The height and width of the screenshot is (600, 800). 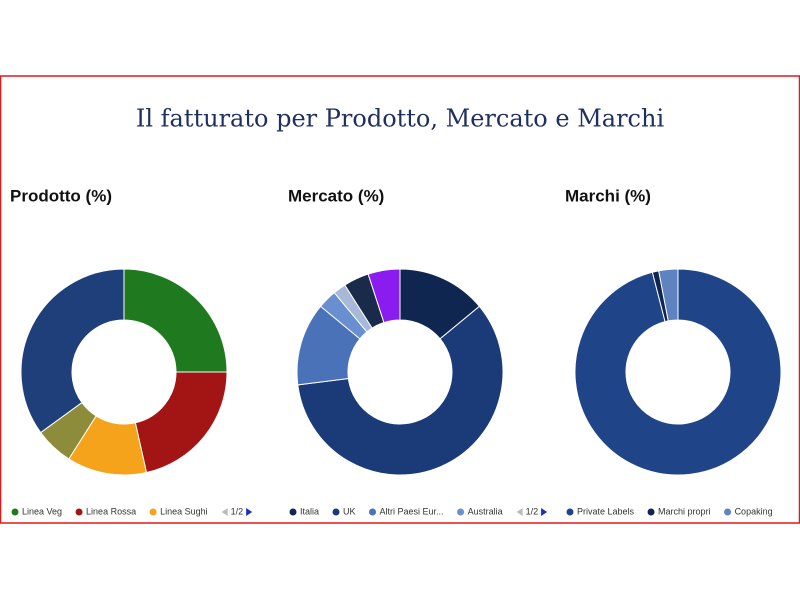 What do you see at coordinates (111, 511) in the screenshot?
I see `legend-label: Linea Rossa` at bounding box center [111, 511].